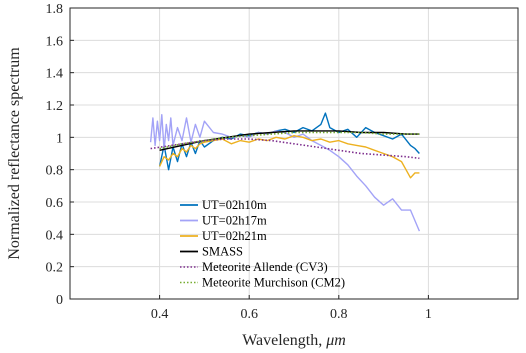 The height and width of the screenshot is (353, 526). I want to click on x-tick-label: 0.8, so click(339, 314).